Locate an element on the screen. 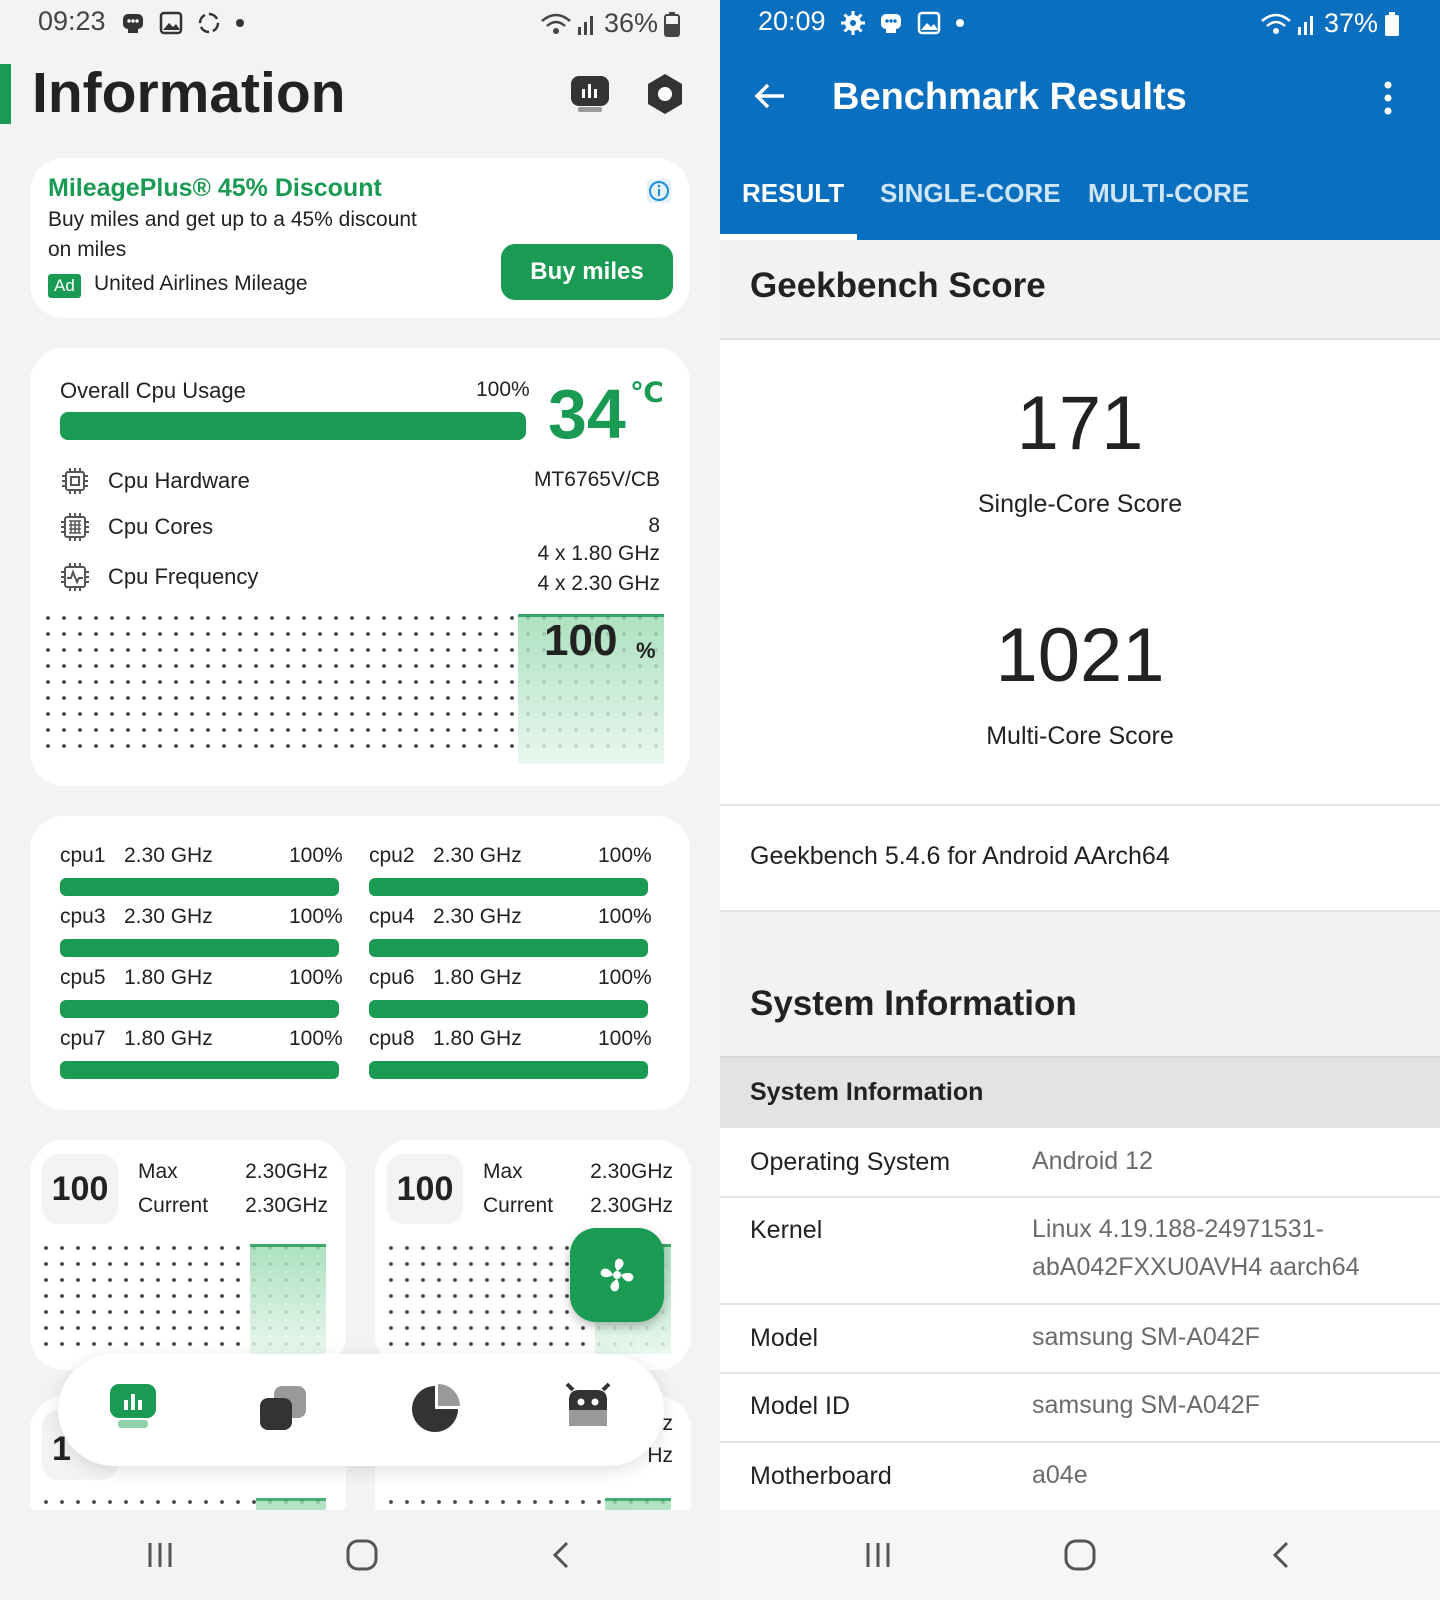 The width and height of the screenshot is (1440, 1600). back-arrow-button is located at coordinates (770, 98).